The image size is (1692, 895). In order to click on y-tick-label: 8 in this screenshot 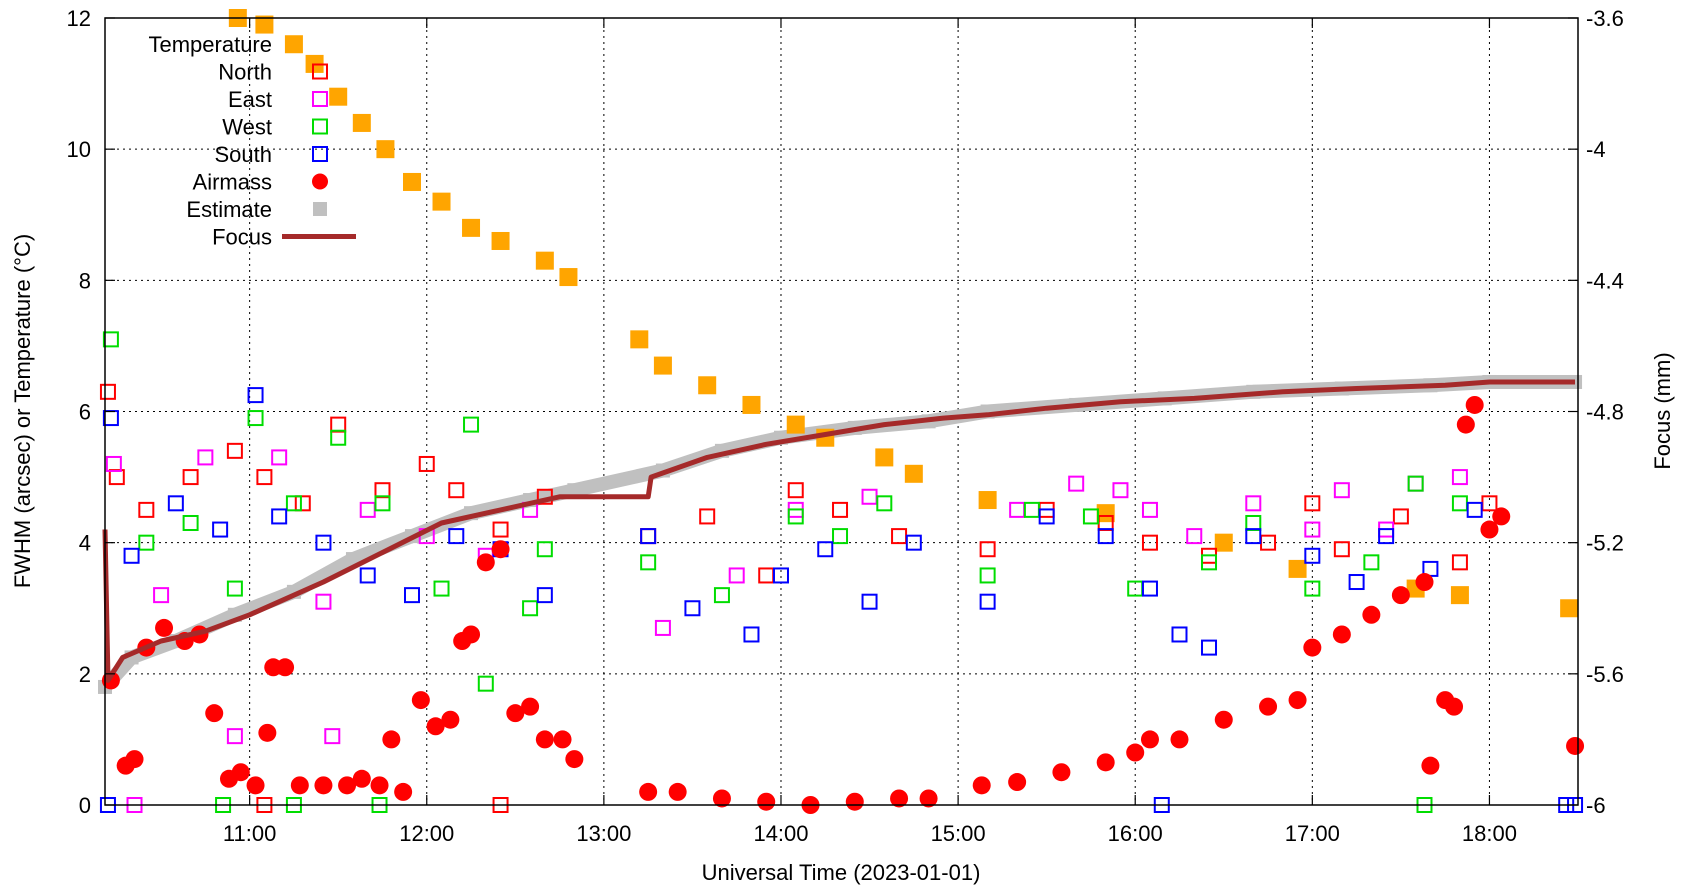, I will do `click(85, 280)`.